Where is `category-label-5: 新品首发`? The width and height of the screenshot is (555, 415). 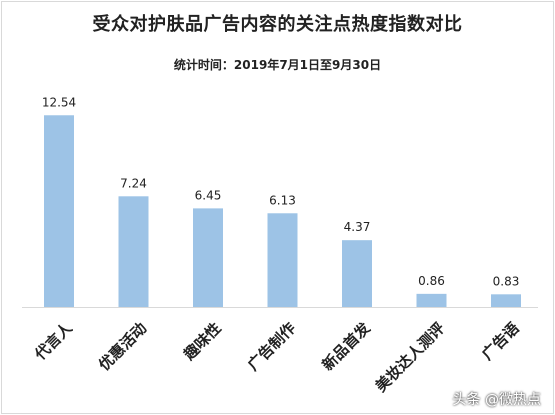 category-label-5: 新品首发 is located at coordinates (347, 346).